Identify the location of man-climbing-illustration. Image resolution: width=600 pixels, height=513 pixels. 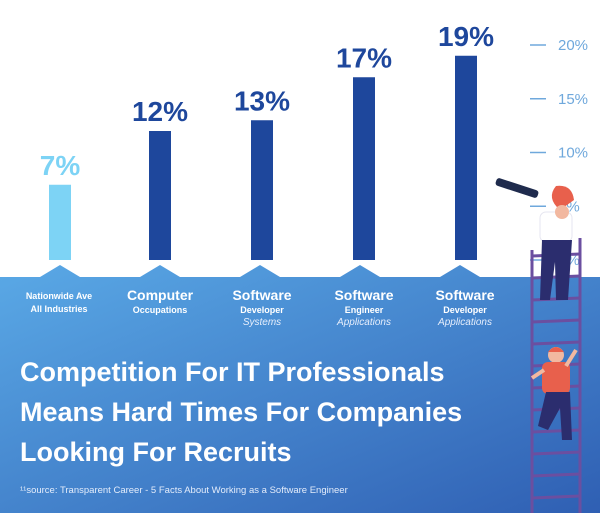
(554, 393).